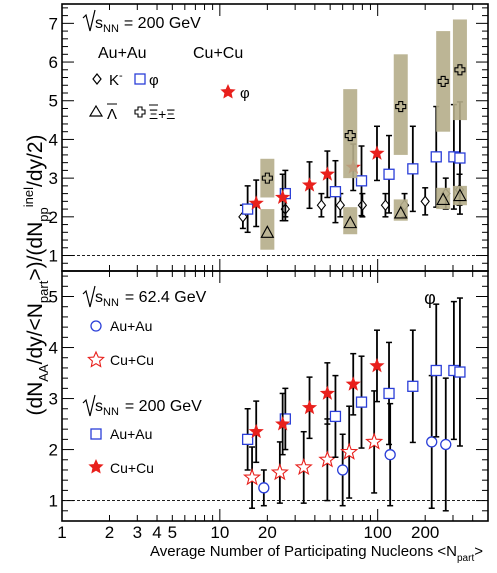  I want to click on legend-marker-triangle, so click(96, 110).